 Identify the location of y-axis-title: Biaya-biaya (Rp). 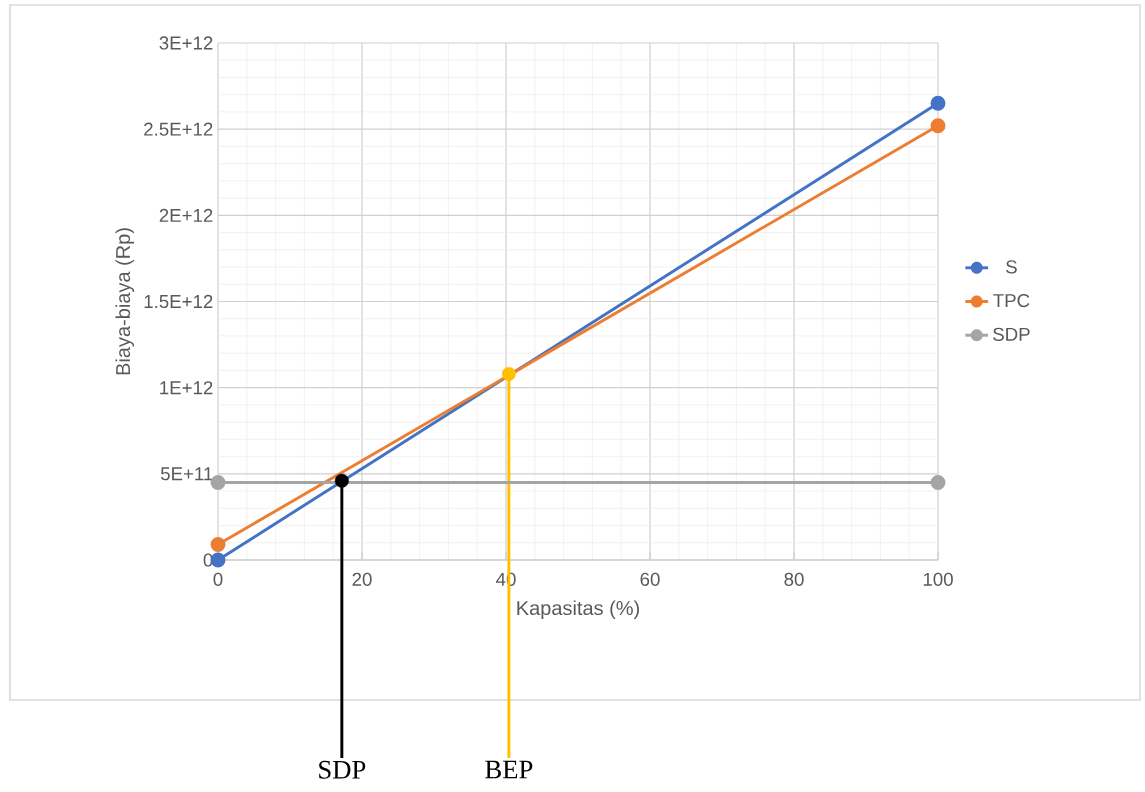
(125, 301).